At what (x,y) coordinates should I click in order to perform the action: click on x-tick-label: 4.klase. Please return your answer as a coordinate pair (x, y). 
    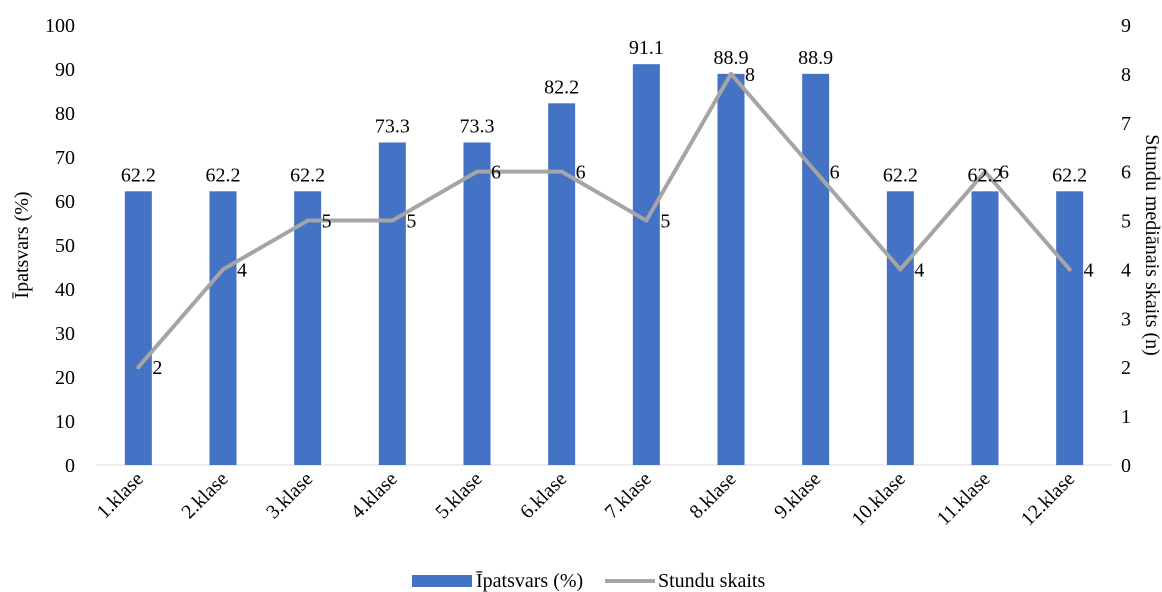
    Looking at the image, I should click on (374, 495).